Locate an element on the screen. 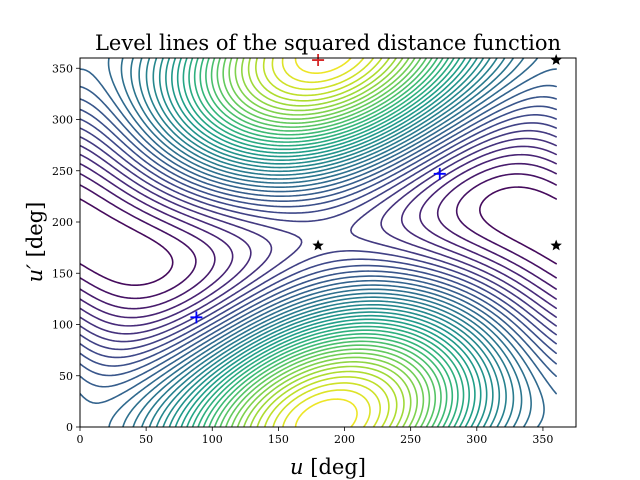 This screenshot has height=480, width=640. contour-level is located at coordinates (326, 242).